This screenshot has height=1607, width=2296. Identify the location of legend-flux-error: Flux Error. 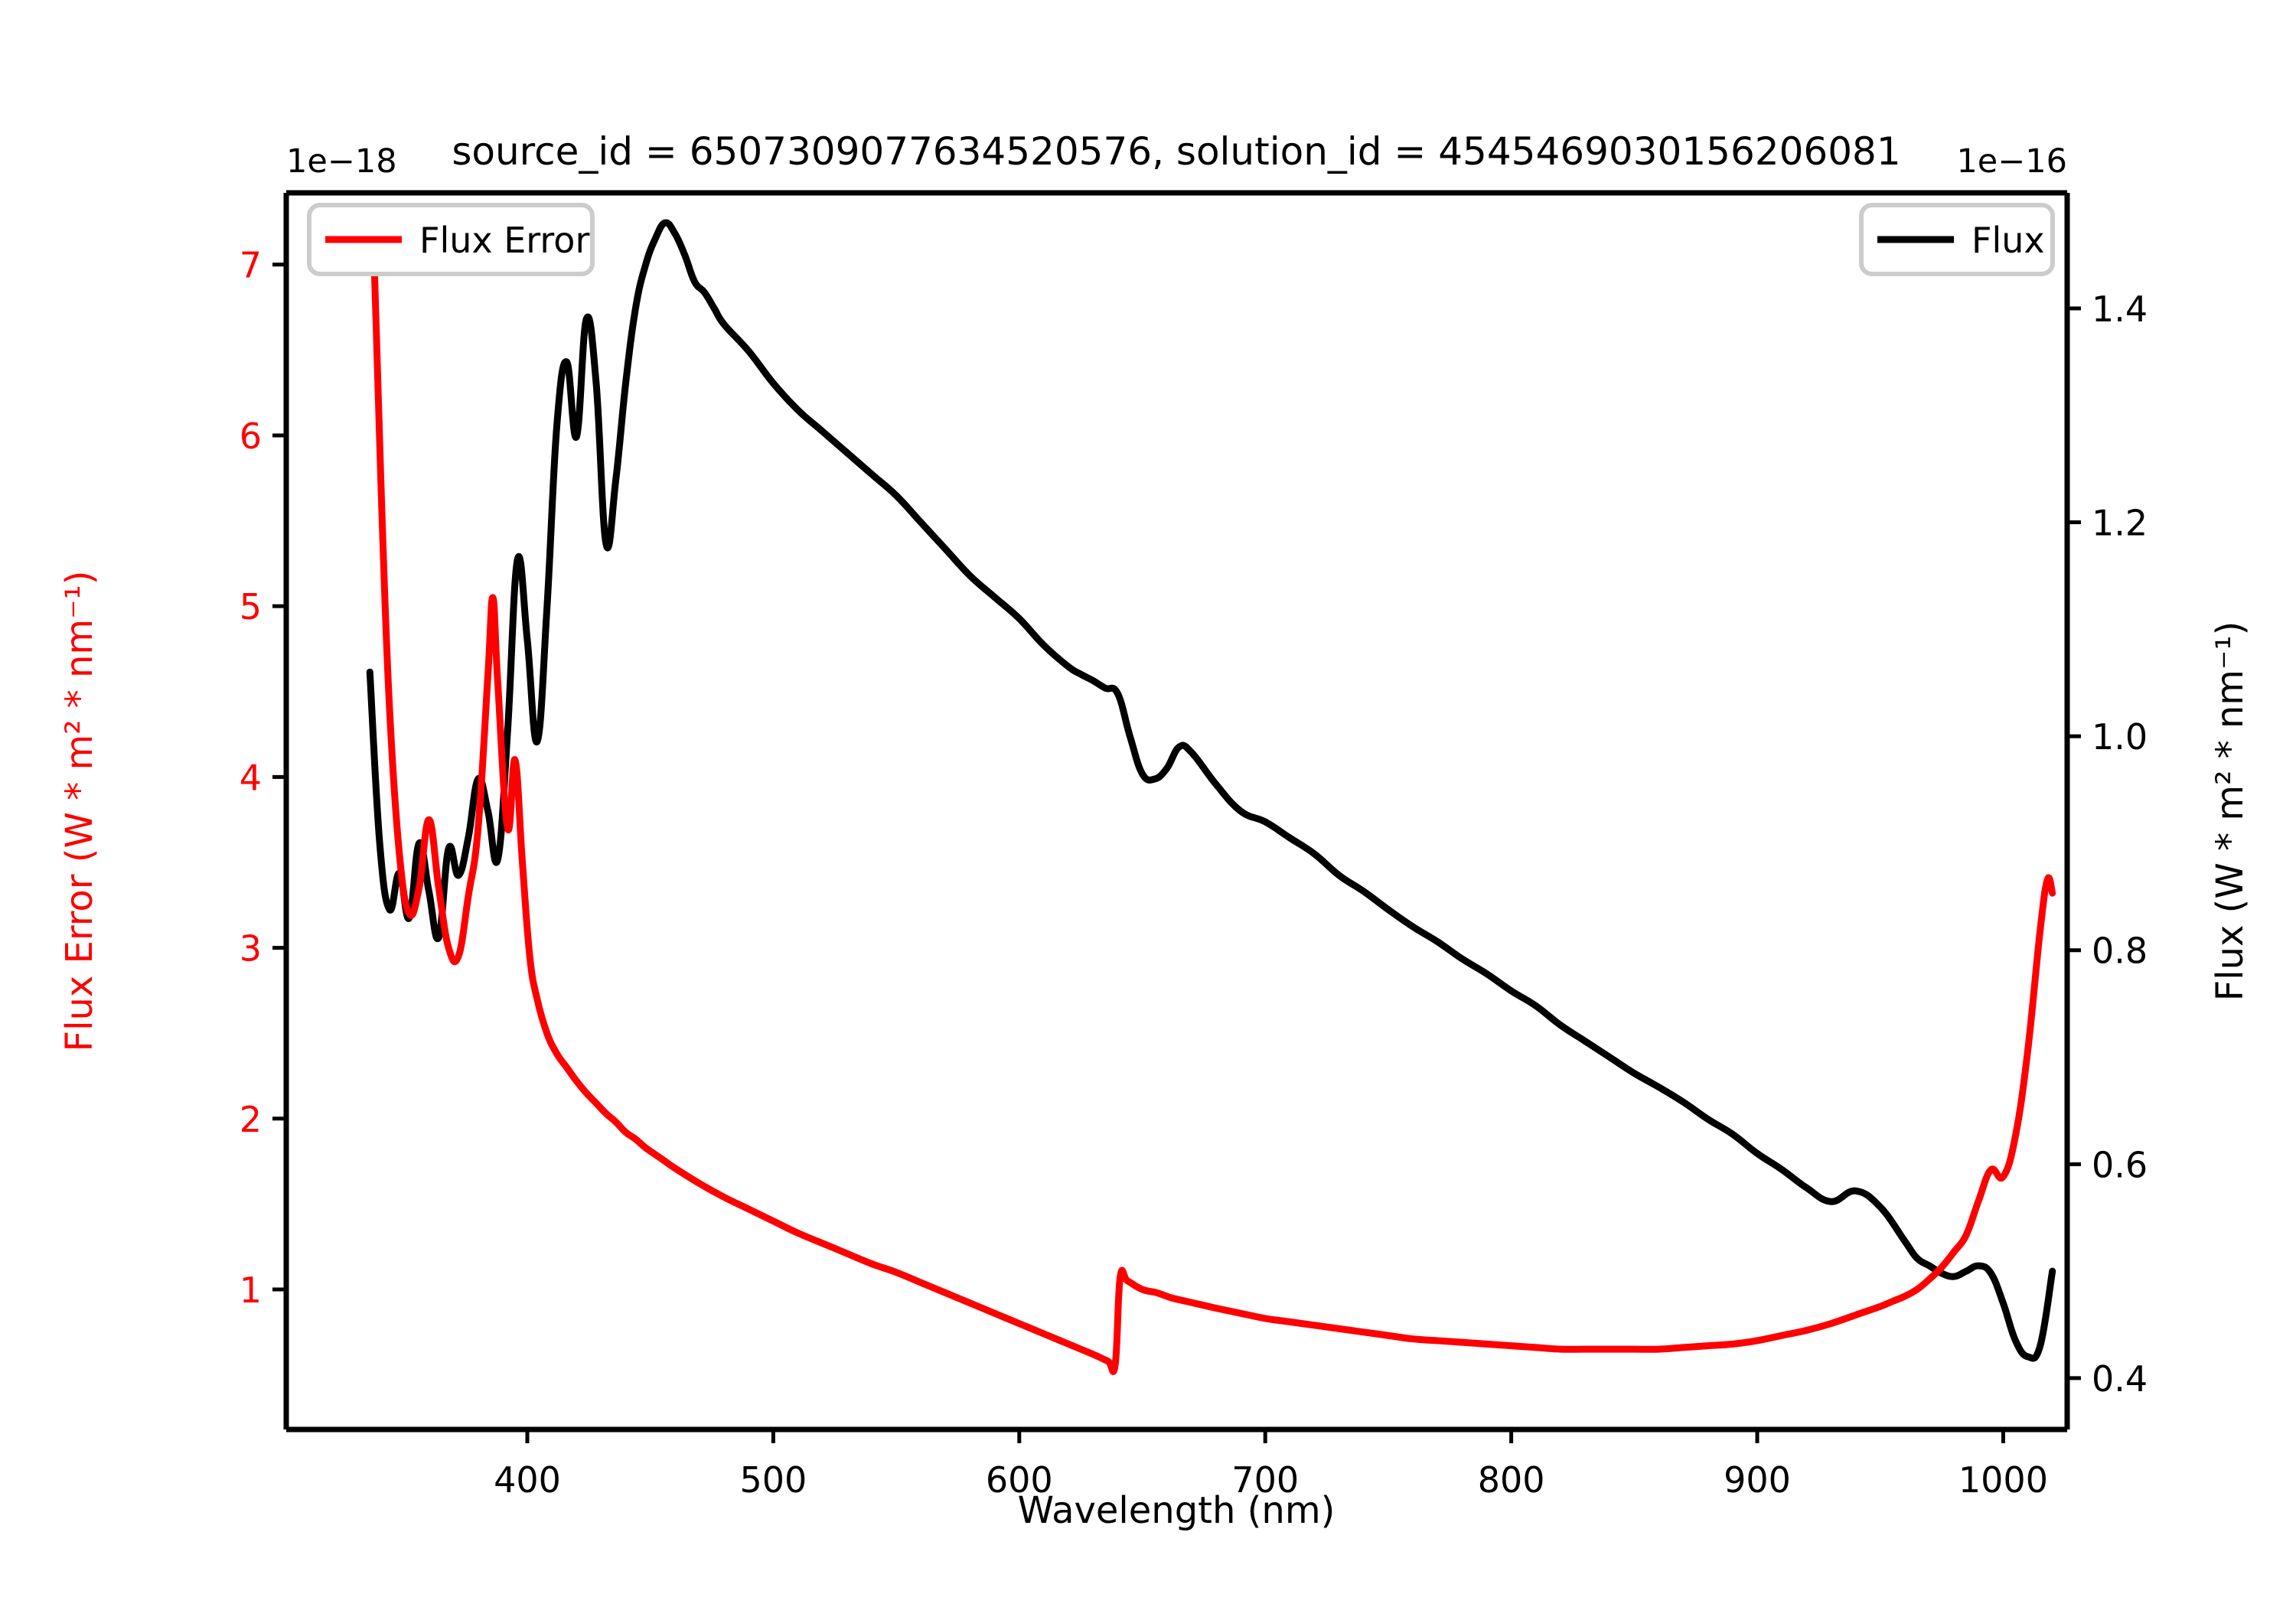
(451, 239).